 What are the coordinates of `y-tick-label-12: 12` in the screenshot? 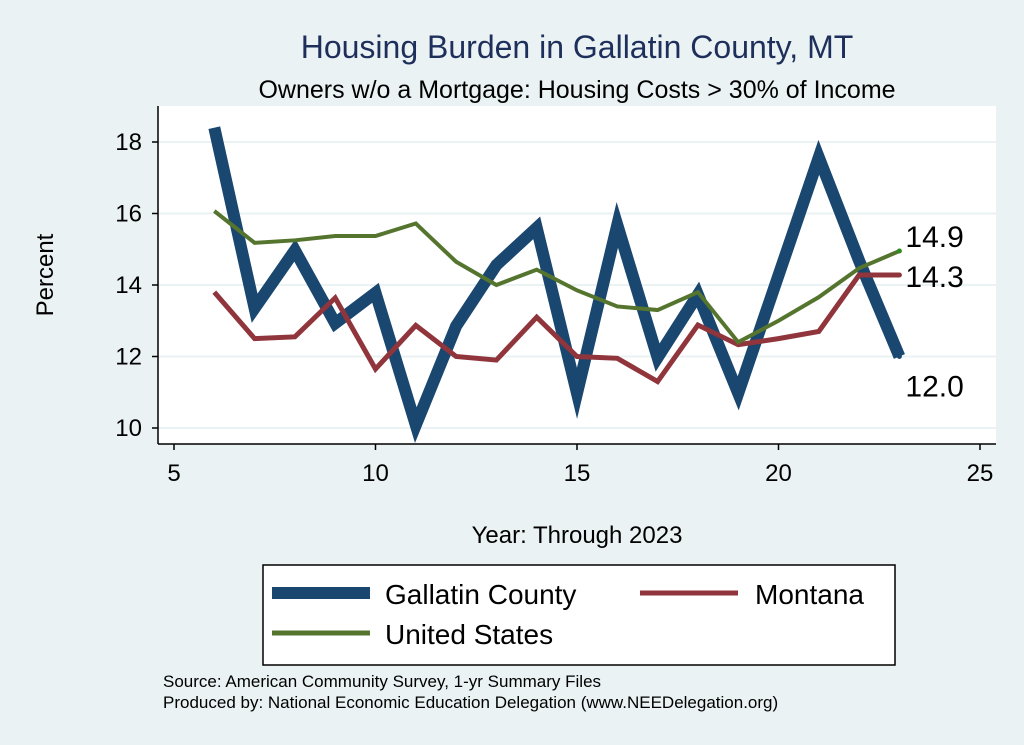 It's located at (128, 357).